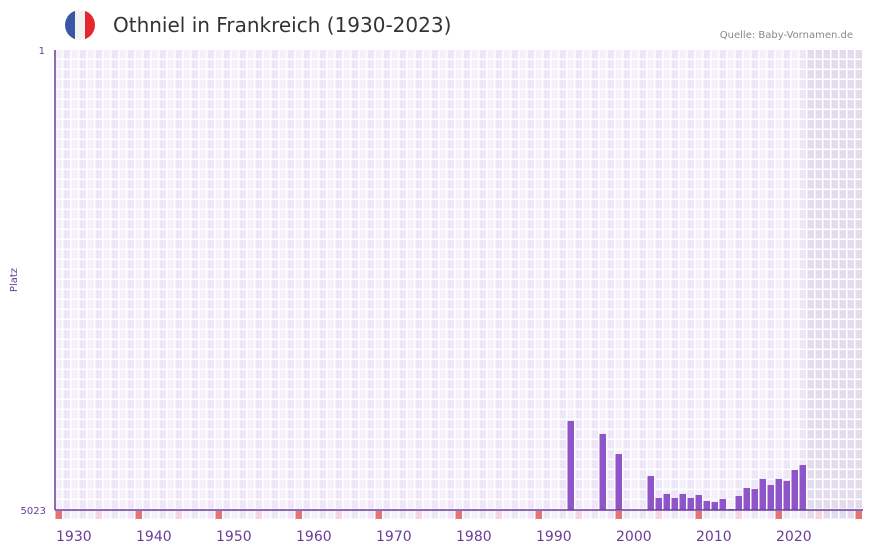 The image size is (873, 552). What do you see at coordinates (314, 537) in the screenshot?
I see `x-tick-label: 1960` at bounding box center [314, 537].